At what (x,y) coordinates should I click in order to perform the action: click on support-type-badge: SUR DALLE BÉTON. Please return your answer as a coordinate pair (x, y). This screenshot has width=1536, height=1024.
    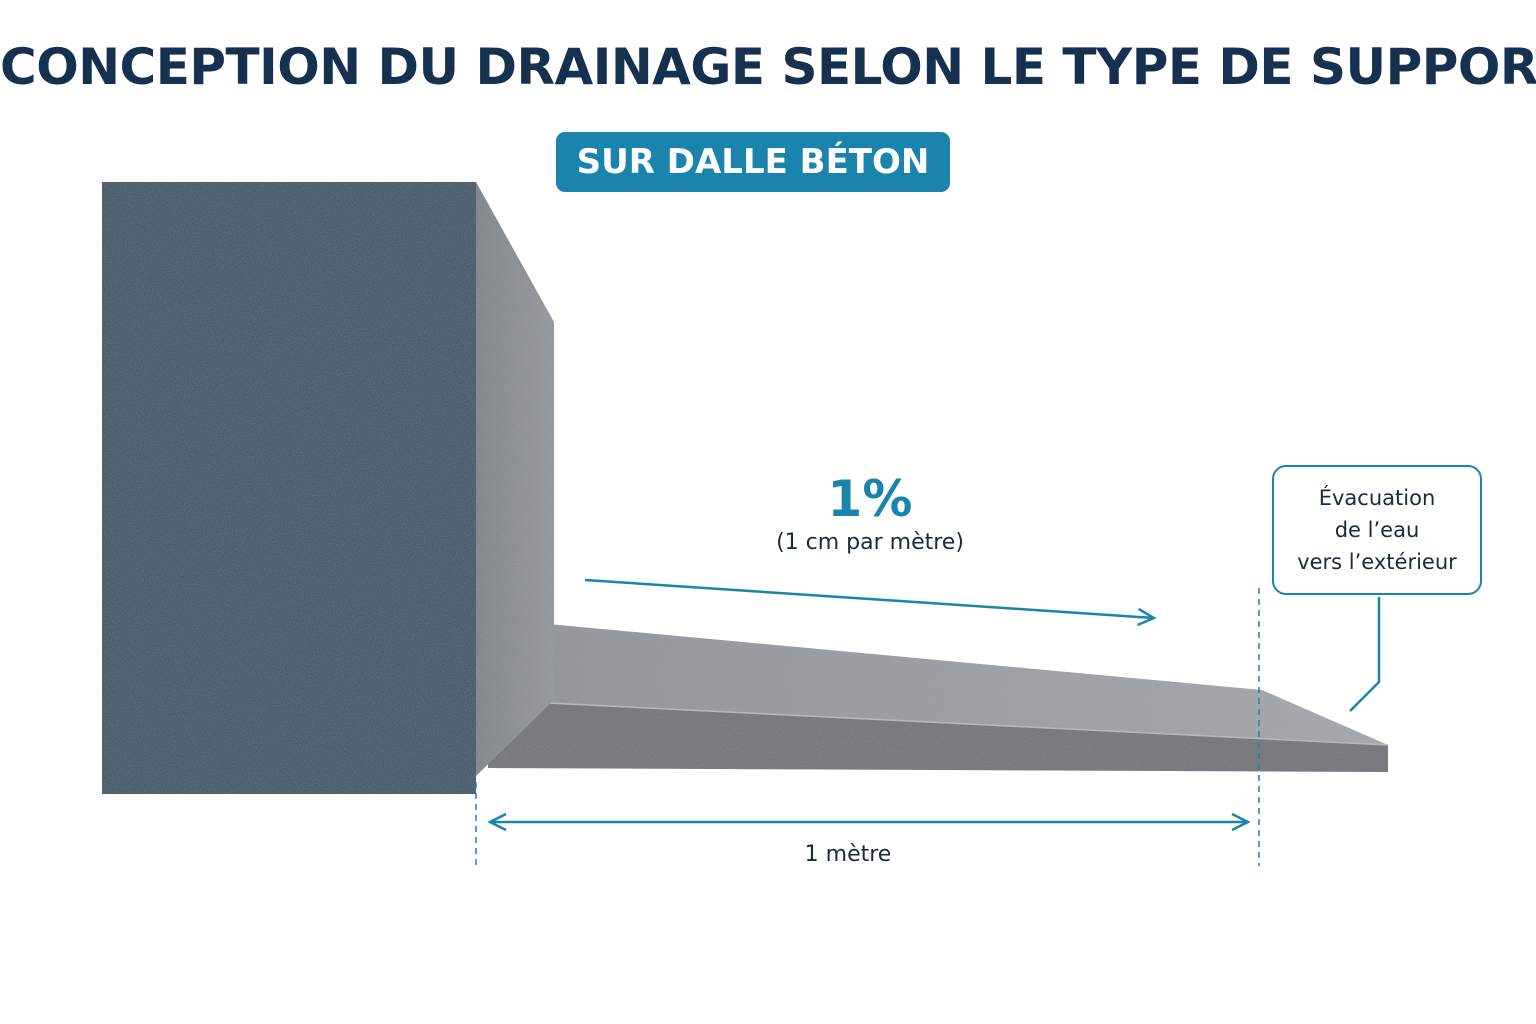
    Looking at the image, I should click on (753, 162).